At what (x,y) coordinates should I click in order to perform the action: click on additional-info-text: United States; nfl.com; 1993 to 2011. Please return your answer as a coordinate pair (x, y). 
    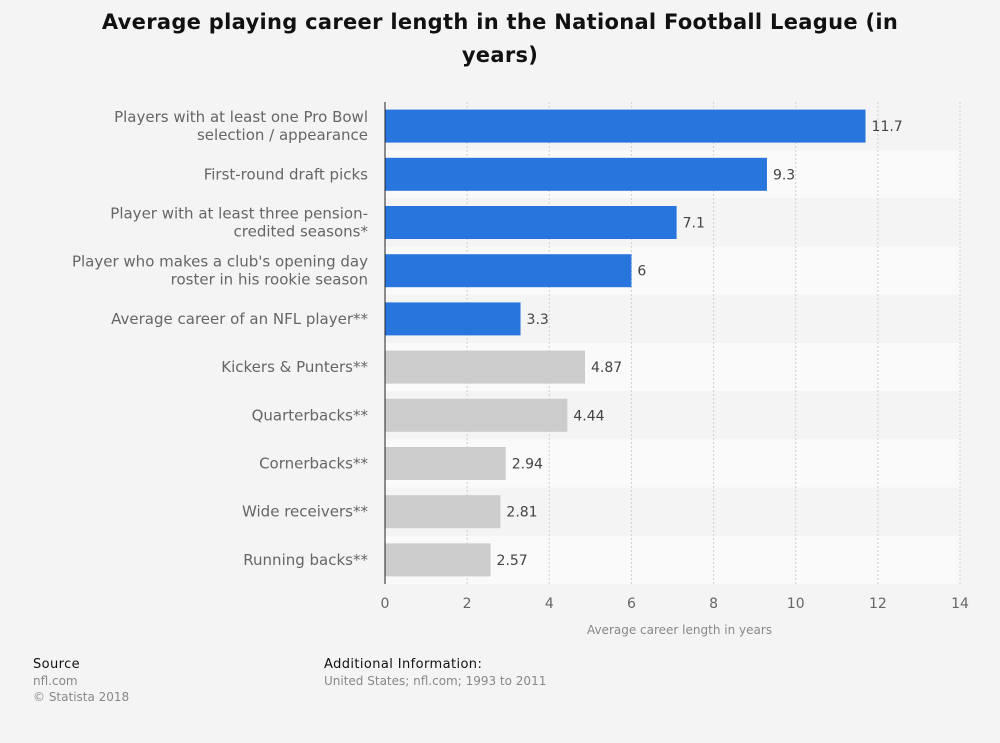
    Looking at the image, I should click on (435, 681).